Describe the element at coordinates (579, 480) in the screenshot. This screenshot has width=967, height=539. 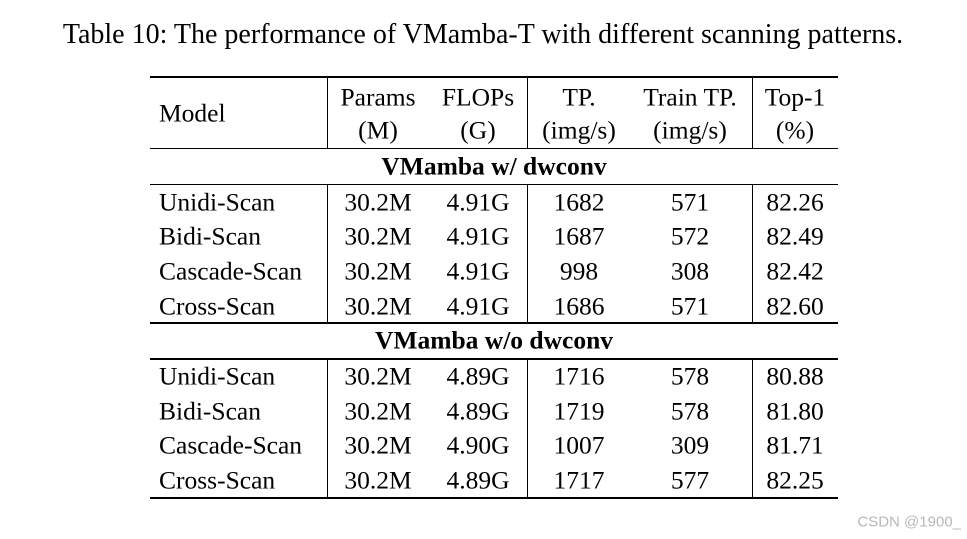
I see `table-cell: 1717` at that location.